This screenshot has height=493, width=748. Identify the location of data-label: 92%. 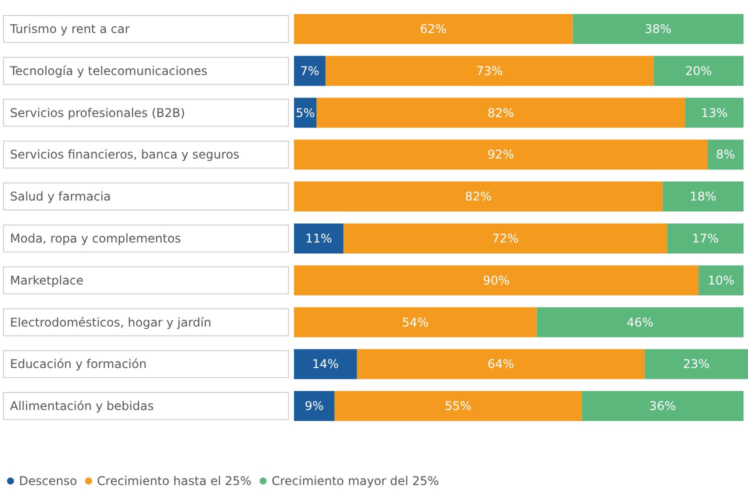
(500, 155).